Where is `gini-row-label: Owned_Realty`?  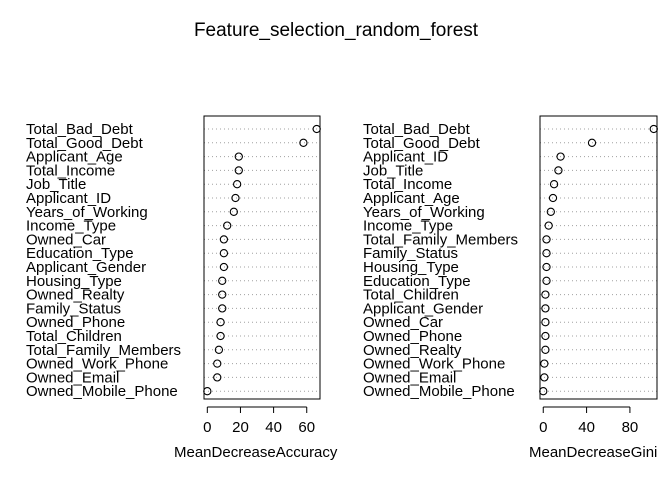 gini-row-label: Owned_Realty is located at coordinates (412, 350).